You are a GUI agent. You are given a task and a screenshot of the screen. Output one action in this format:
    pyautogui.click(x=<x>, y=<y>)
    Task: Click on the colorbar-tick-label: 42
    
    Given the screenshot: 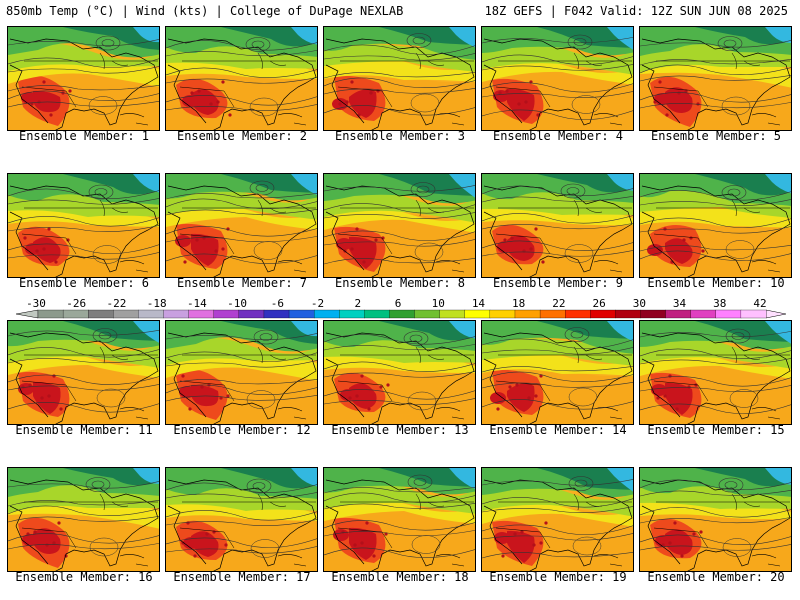 What is the action you would take?
    pyautogui.click(x=759, y=303)
    